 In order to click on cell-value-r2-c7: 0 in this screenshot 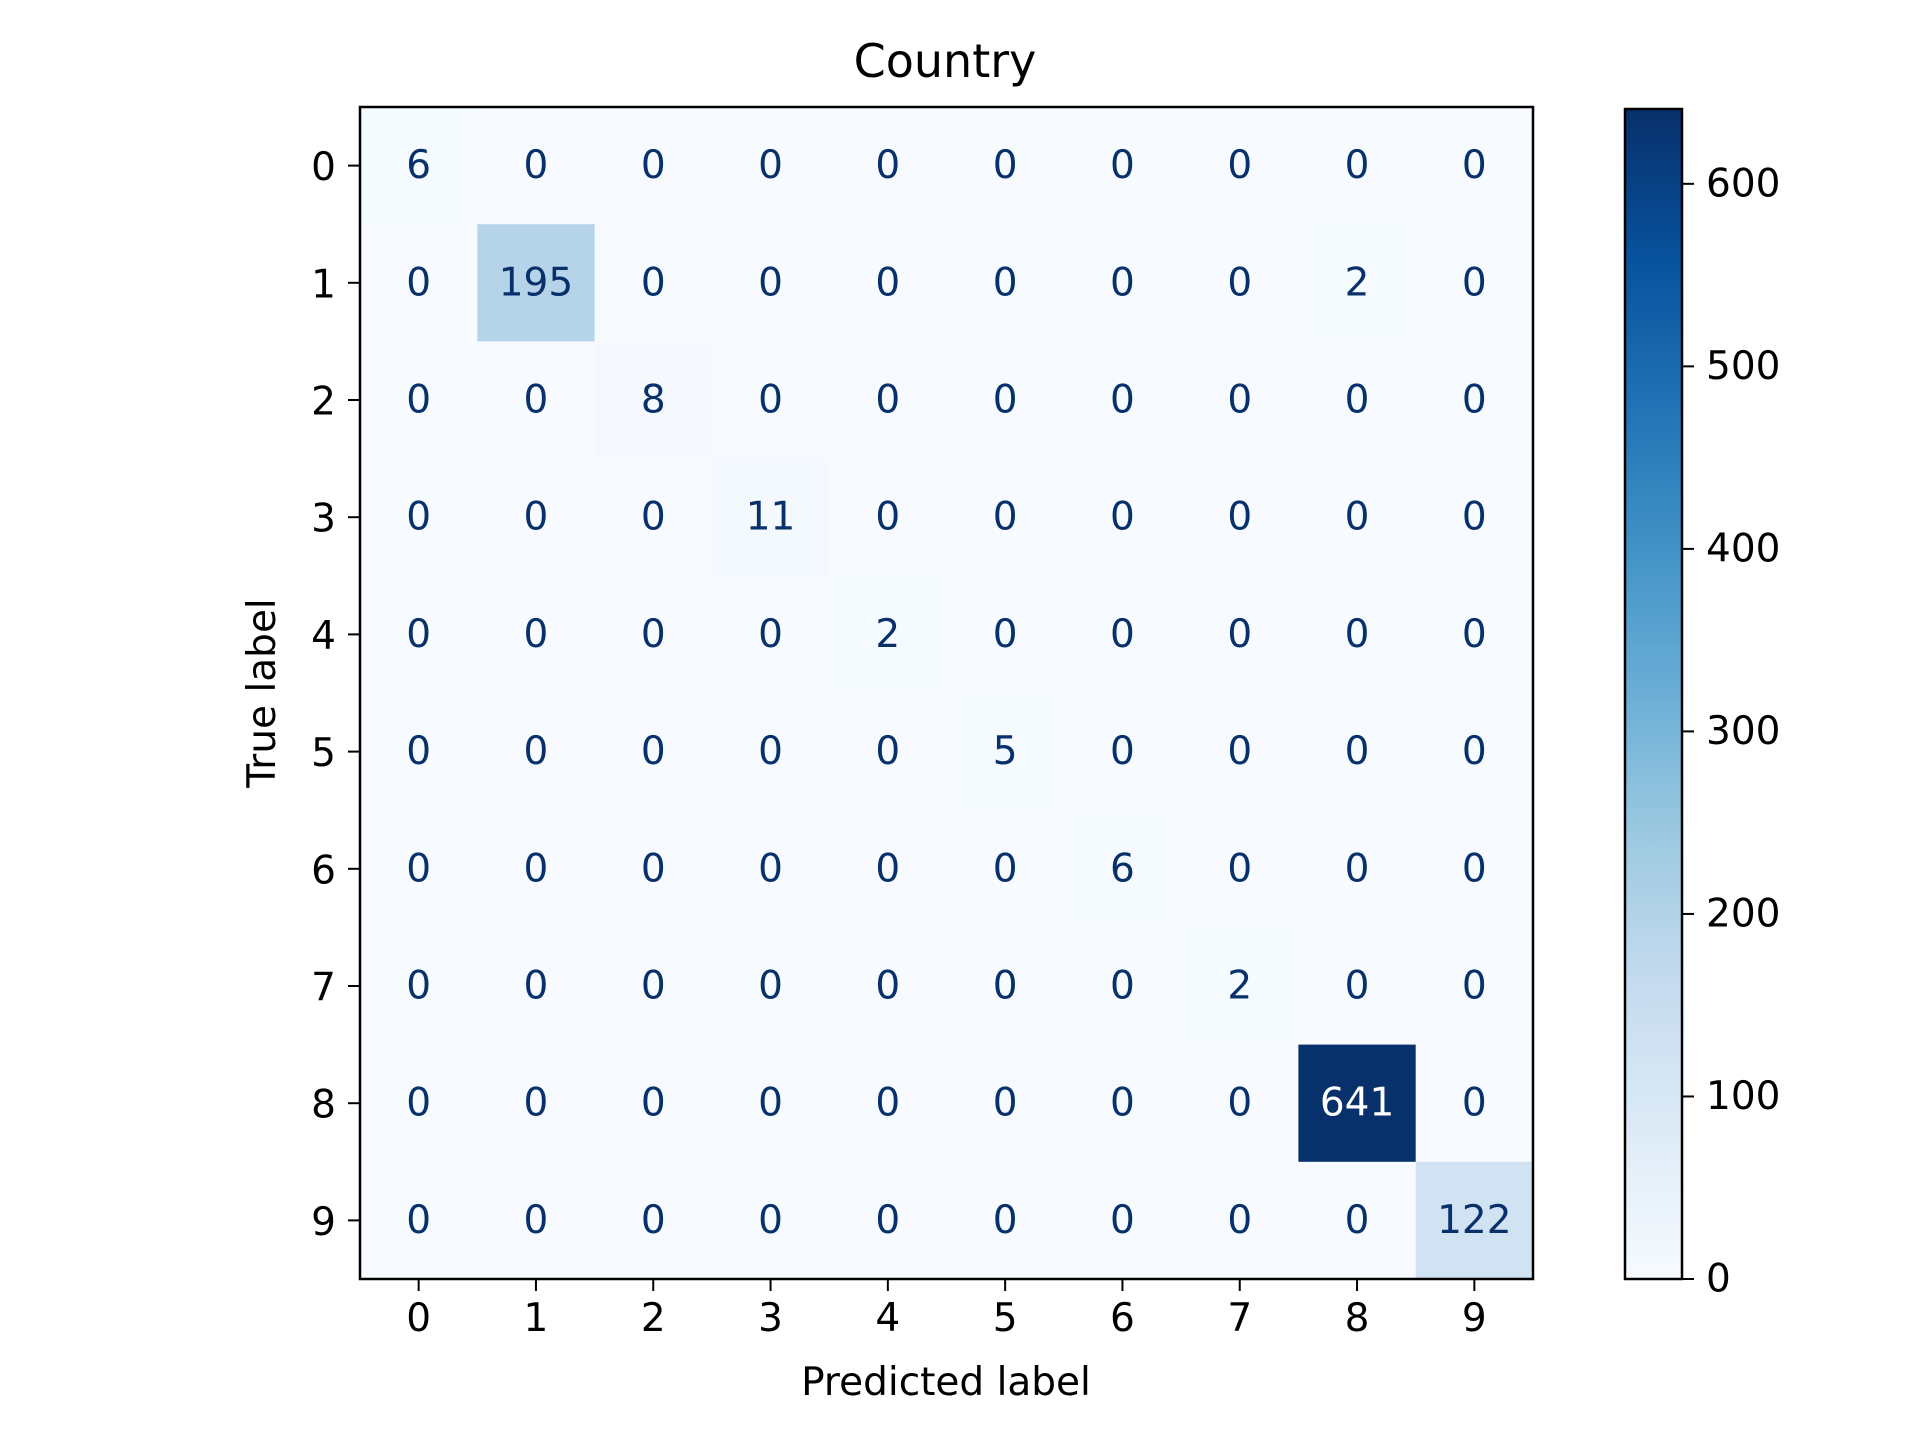, I will do `click(1239, 400)`.